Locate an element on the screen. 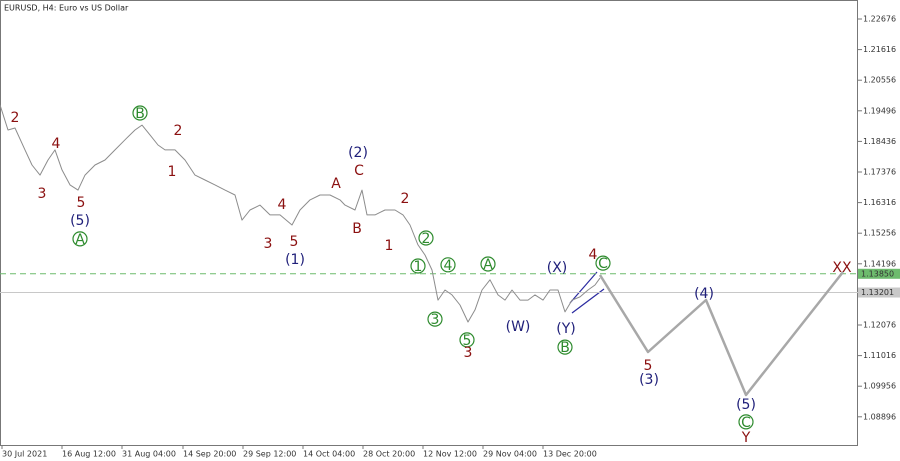 The height and width of the screenshot is (461, 900). y-tick-label: 1.20556 is located at coordinates (879, 80).